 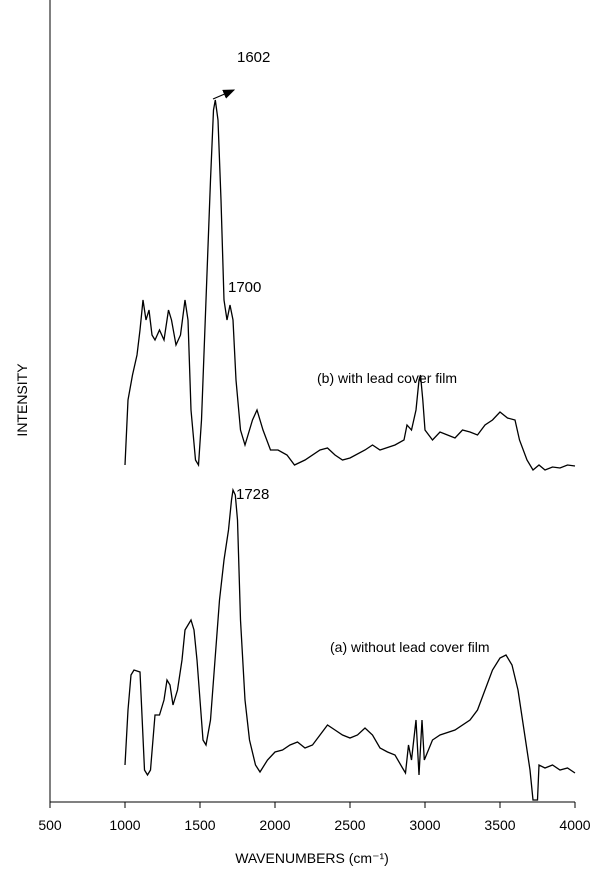 What do you see at coordinates (252, 494) in the screenshot?
I see `annotation: 1728` at bounding box center [252, 494].